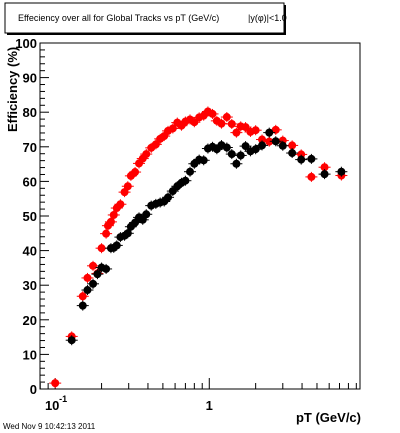 This screenshot has width=400, height=433. I want to click on y-tick-label: 100, so click(26, 43).